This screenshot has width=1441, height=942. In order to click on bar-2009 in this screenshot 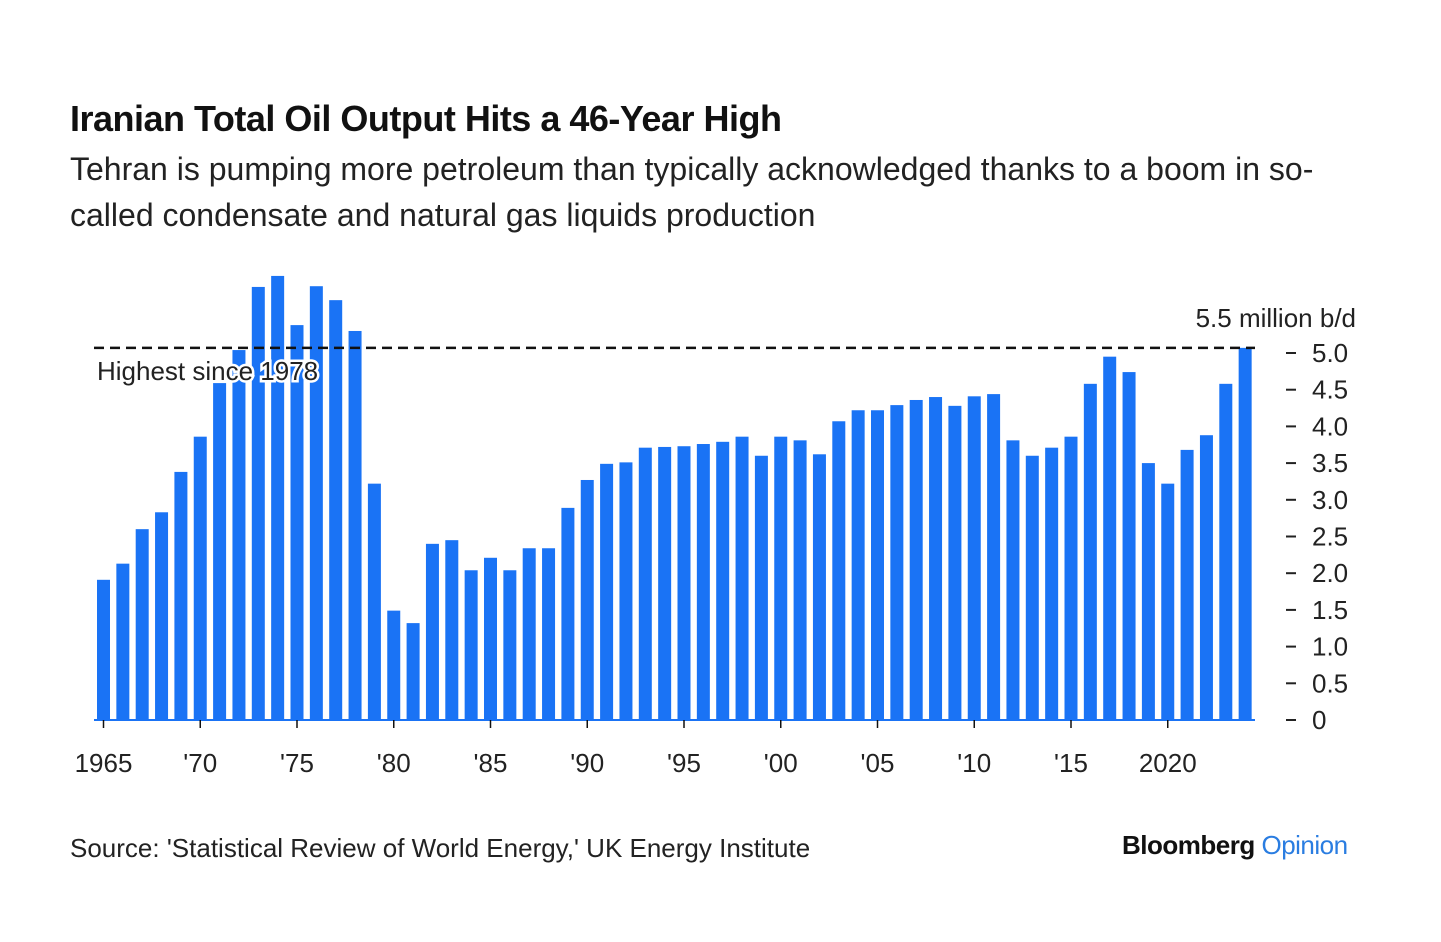, I will do `click(955, 562)`.